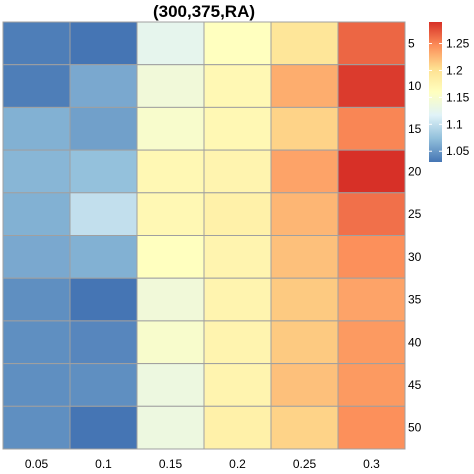  Describe the element at coordinates (458, 44) in the screenshot. I see `legend-tick-label: 1.25` at that location.